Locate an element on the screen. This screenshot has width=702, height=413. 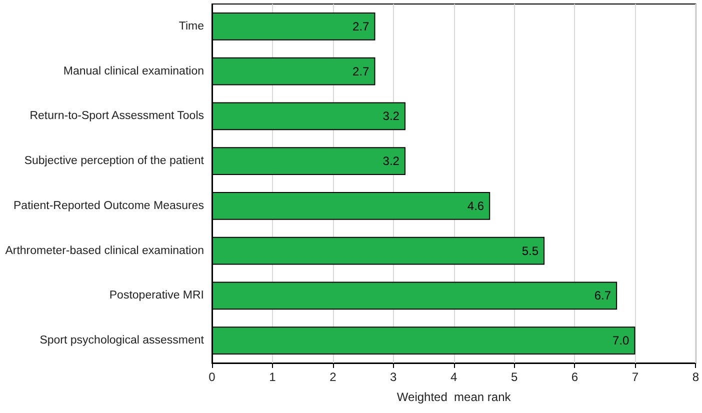
x-tick-label: 5 is located at coordinates (514, 377).